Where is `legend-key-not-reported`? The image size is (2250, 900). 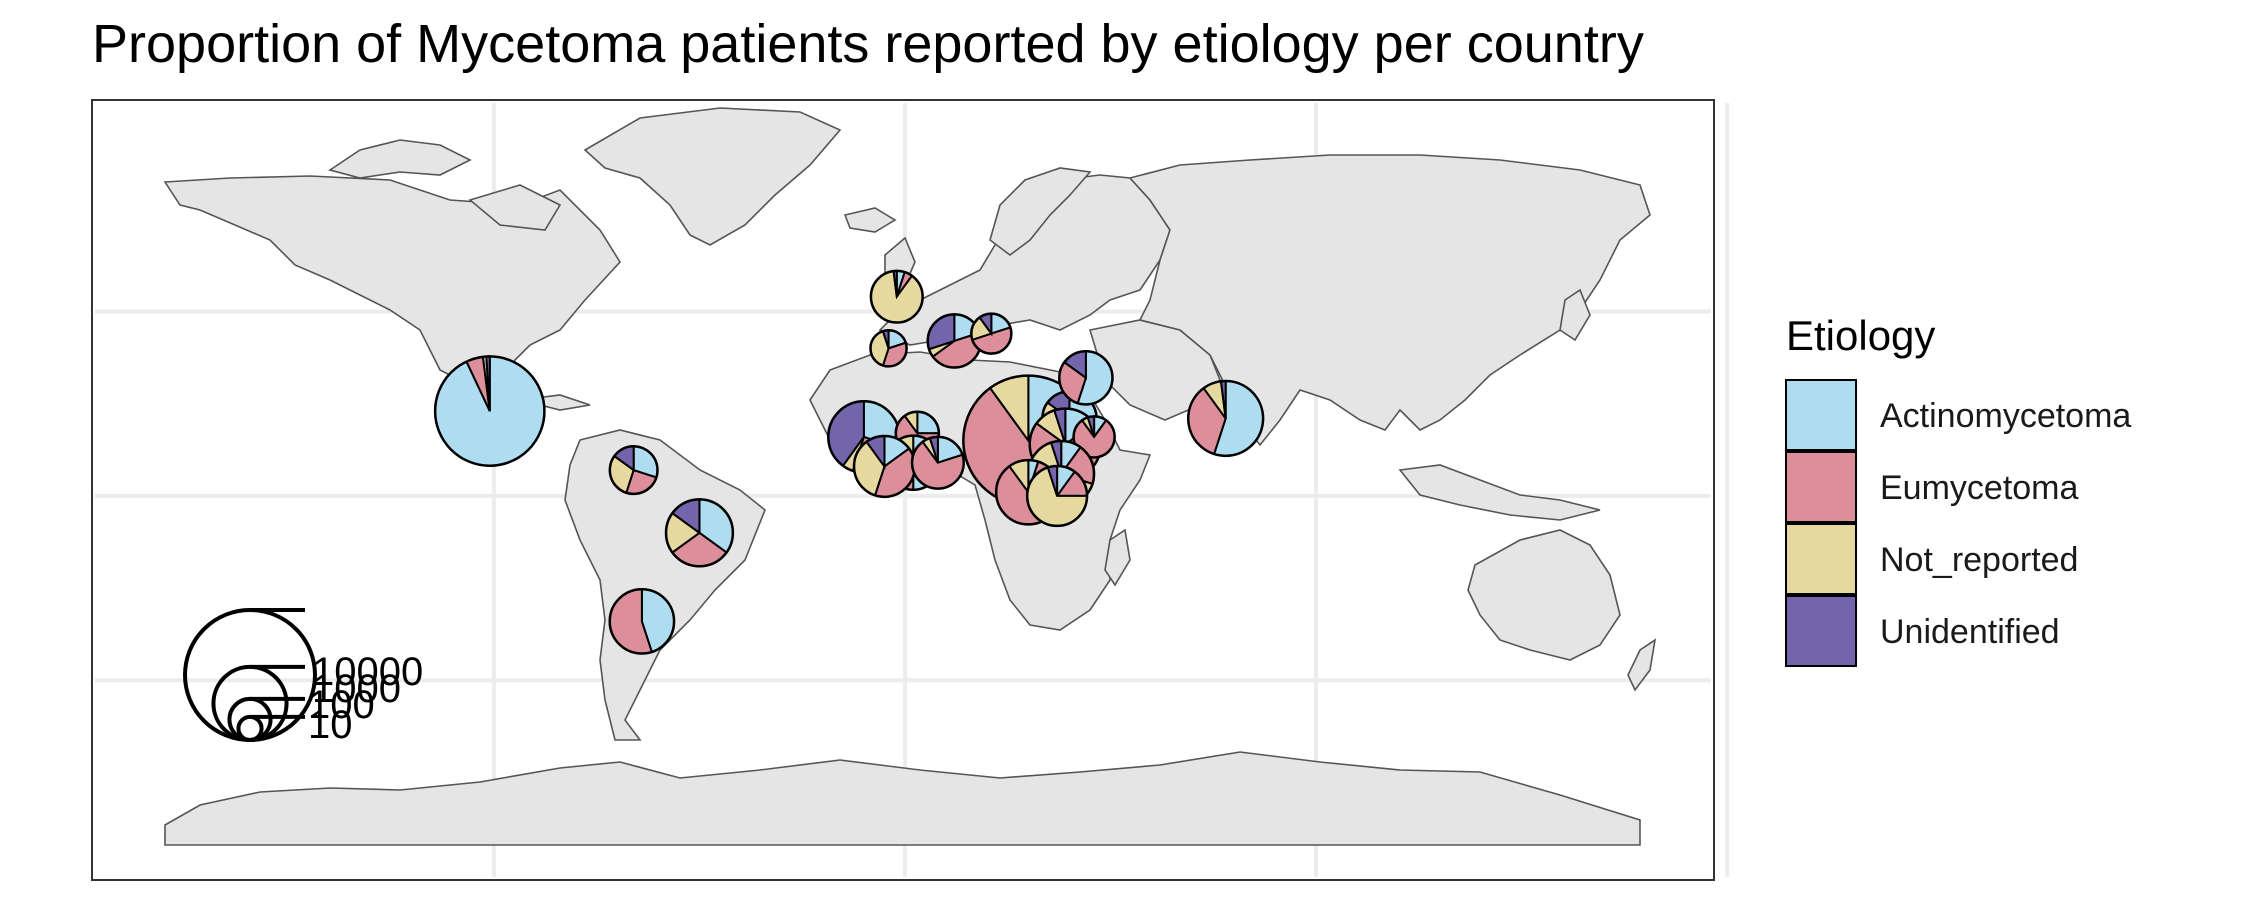
legend-key-not-reported is located at coordinates (1821, 559).